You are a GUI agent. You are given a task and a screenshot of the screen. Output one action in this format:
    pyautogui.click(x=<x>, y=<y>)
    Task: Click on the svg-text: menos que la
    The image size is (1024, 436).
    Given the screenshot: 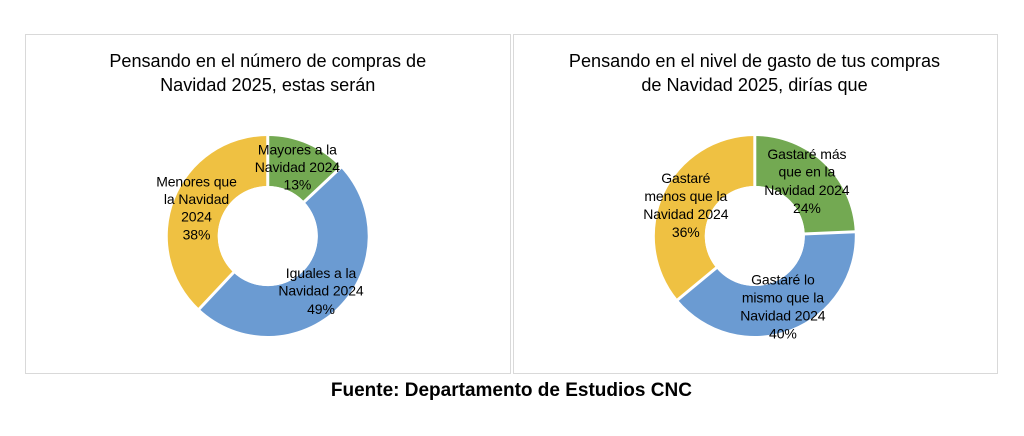 What is the action you would take?
    pyautogui.click(x=685, y=196)
    